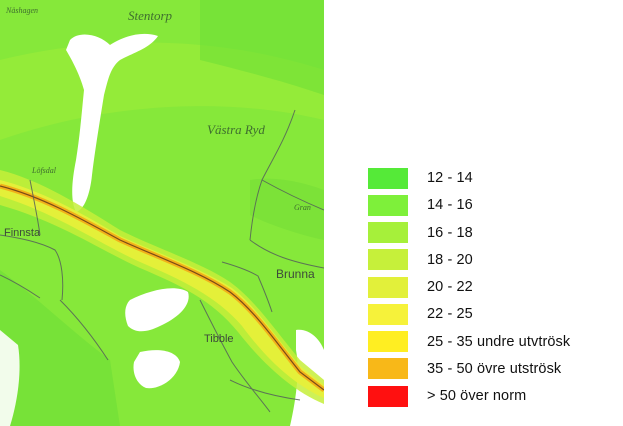 This screenshot has width=623, height=426. What do you see at coordinates (302, 207) in the screenshot?
I see `place-label-gran: Gran` at bounding box center [302, 207].